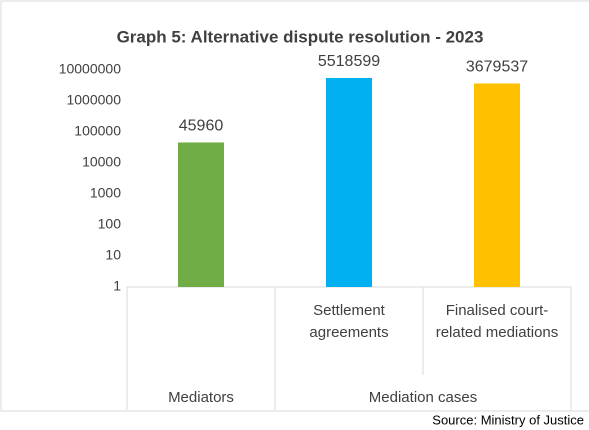 Image resolution: width=589 pixels, height=430 pixels. What do you see at coordinates (97, 131) in the screenshot?
I see `y-tick-label: 100000` at bounding box center [97, 131].